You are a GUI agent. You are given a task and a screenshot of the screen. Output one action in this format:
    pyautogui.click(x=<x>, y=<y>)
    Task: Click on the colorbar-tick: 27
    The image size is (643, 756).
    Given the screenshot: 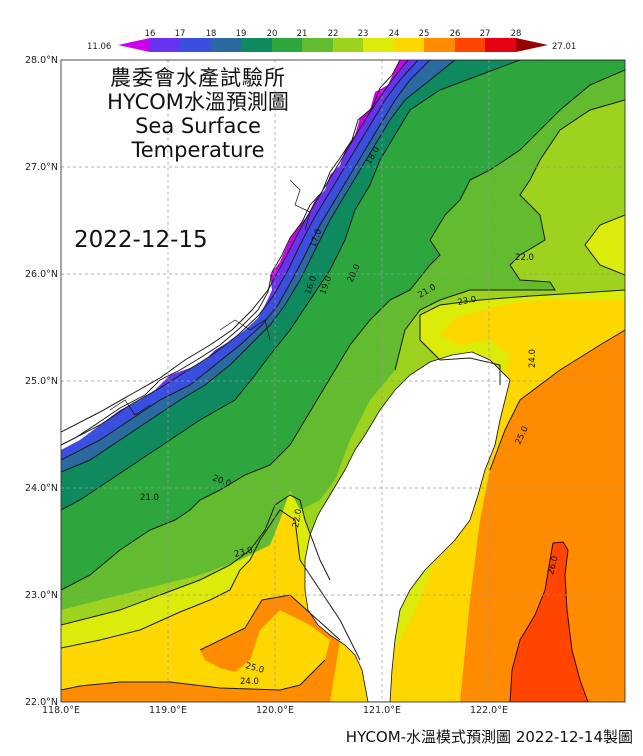 What is the action you would take?
    pyautogui.click(x=485, y=34)
    